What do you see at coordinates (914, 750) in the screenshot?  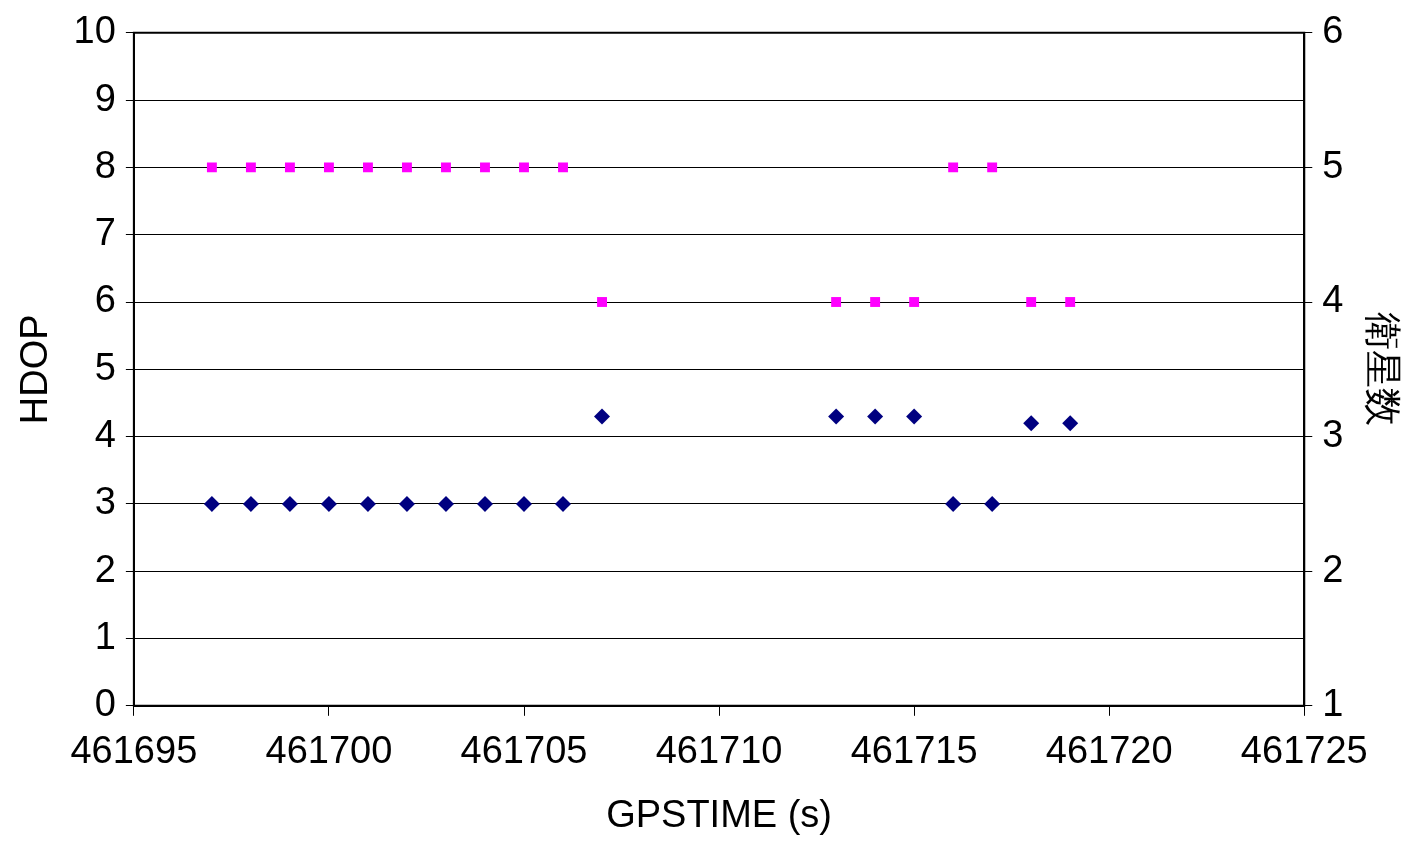 I see `x-tick-label: 461715` at bounding box center [914, 750].